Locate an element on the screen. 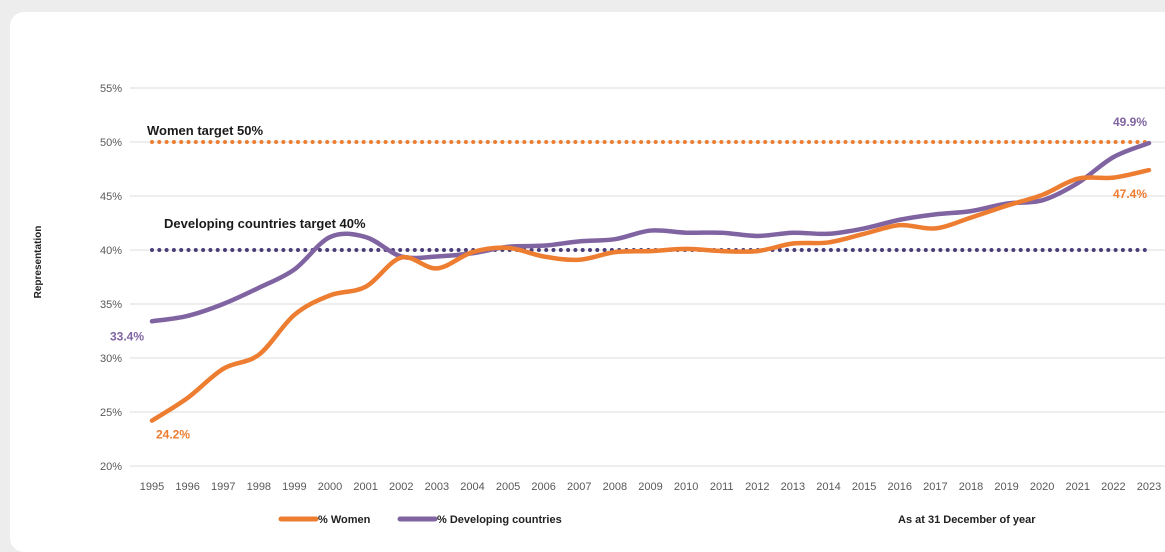 Image resolution: width=1165 pixels, height=552 pixels. x-tick-label: 1997 is located at coordinates (223, 487).